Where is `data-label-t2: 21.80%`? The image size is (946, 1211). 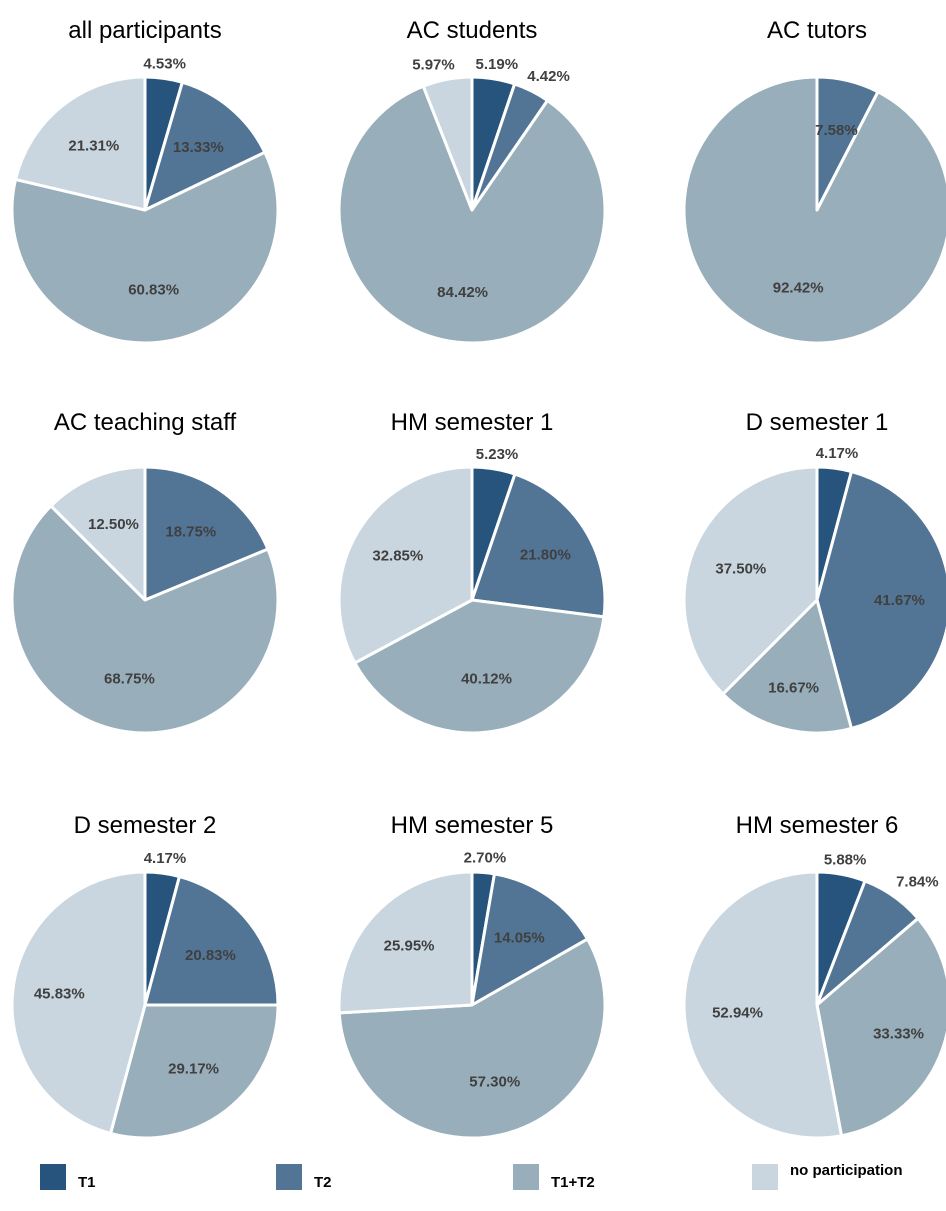 data-label-t2: 21.80% is located at coordinates (545, 554).